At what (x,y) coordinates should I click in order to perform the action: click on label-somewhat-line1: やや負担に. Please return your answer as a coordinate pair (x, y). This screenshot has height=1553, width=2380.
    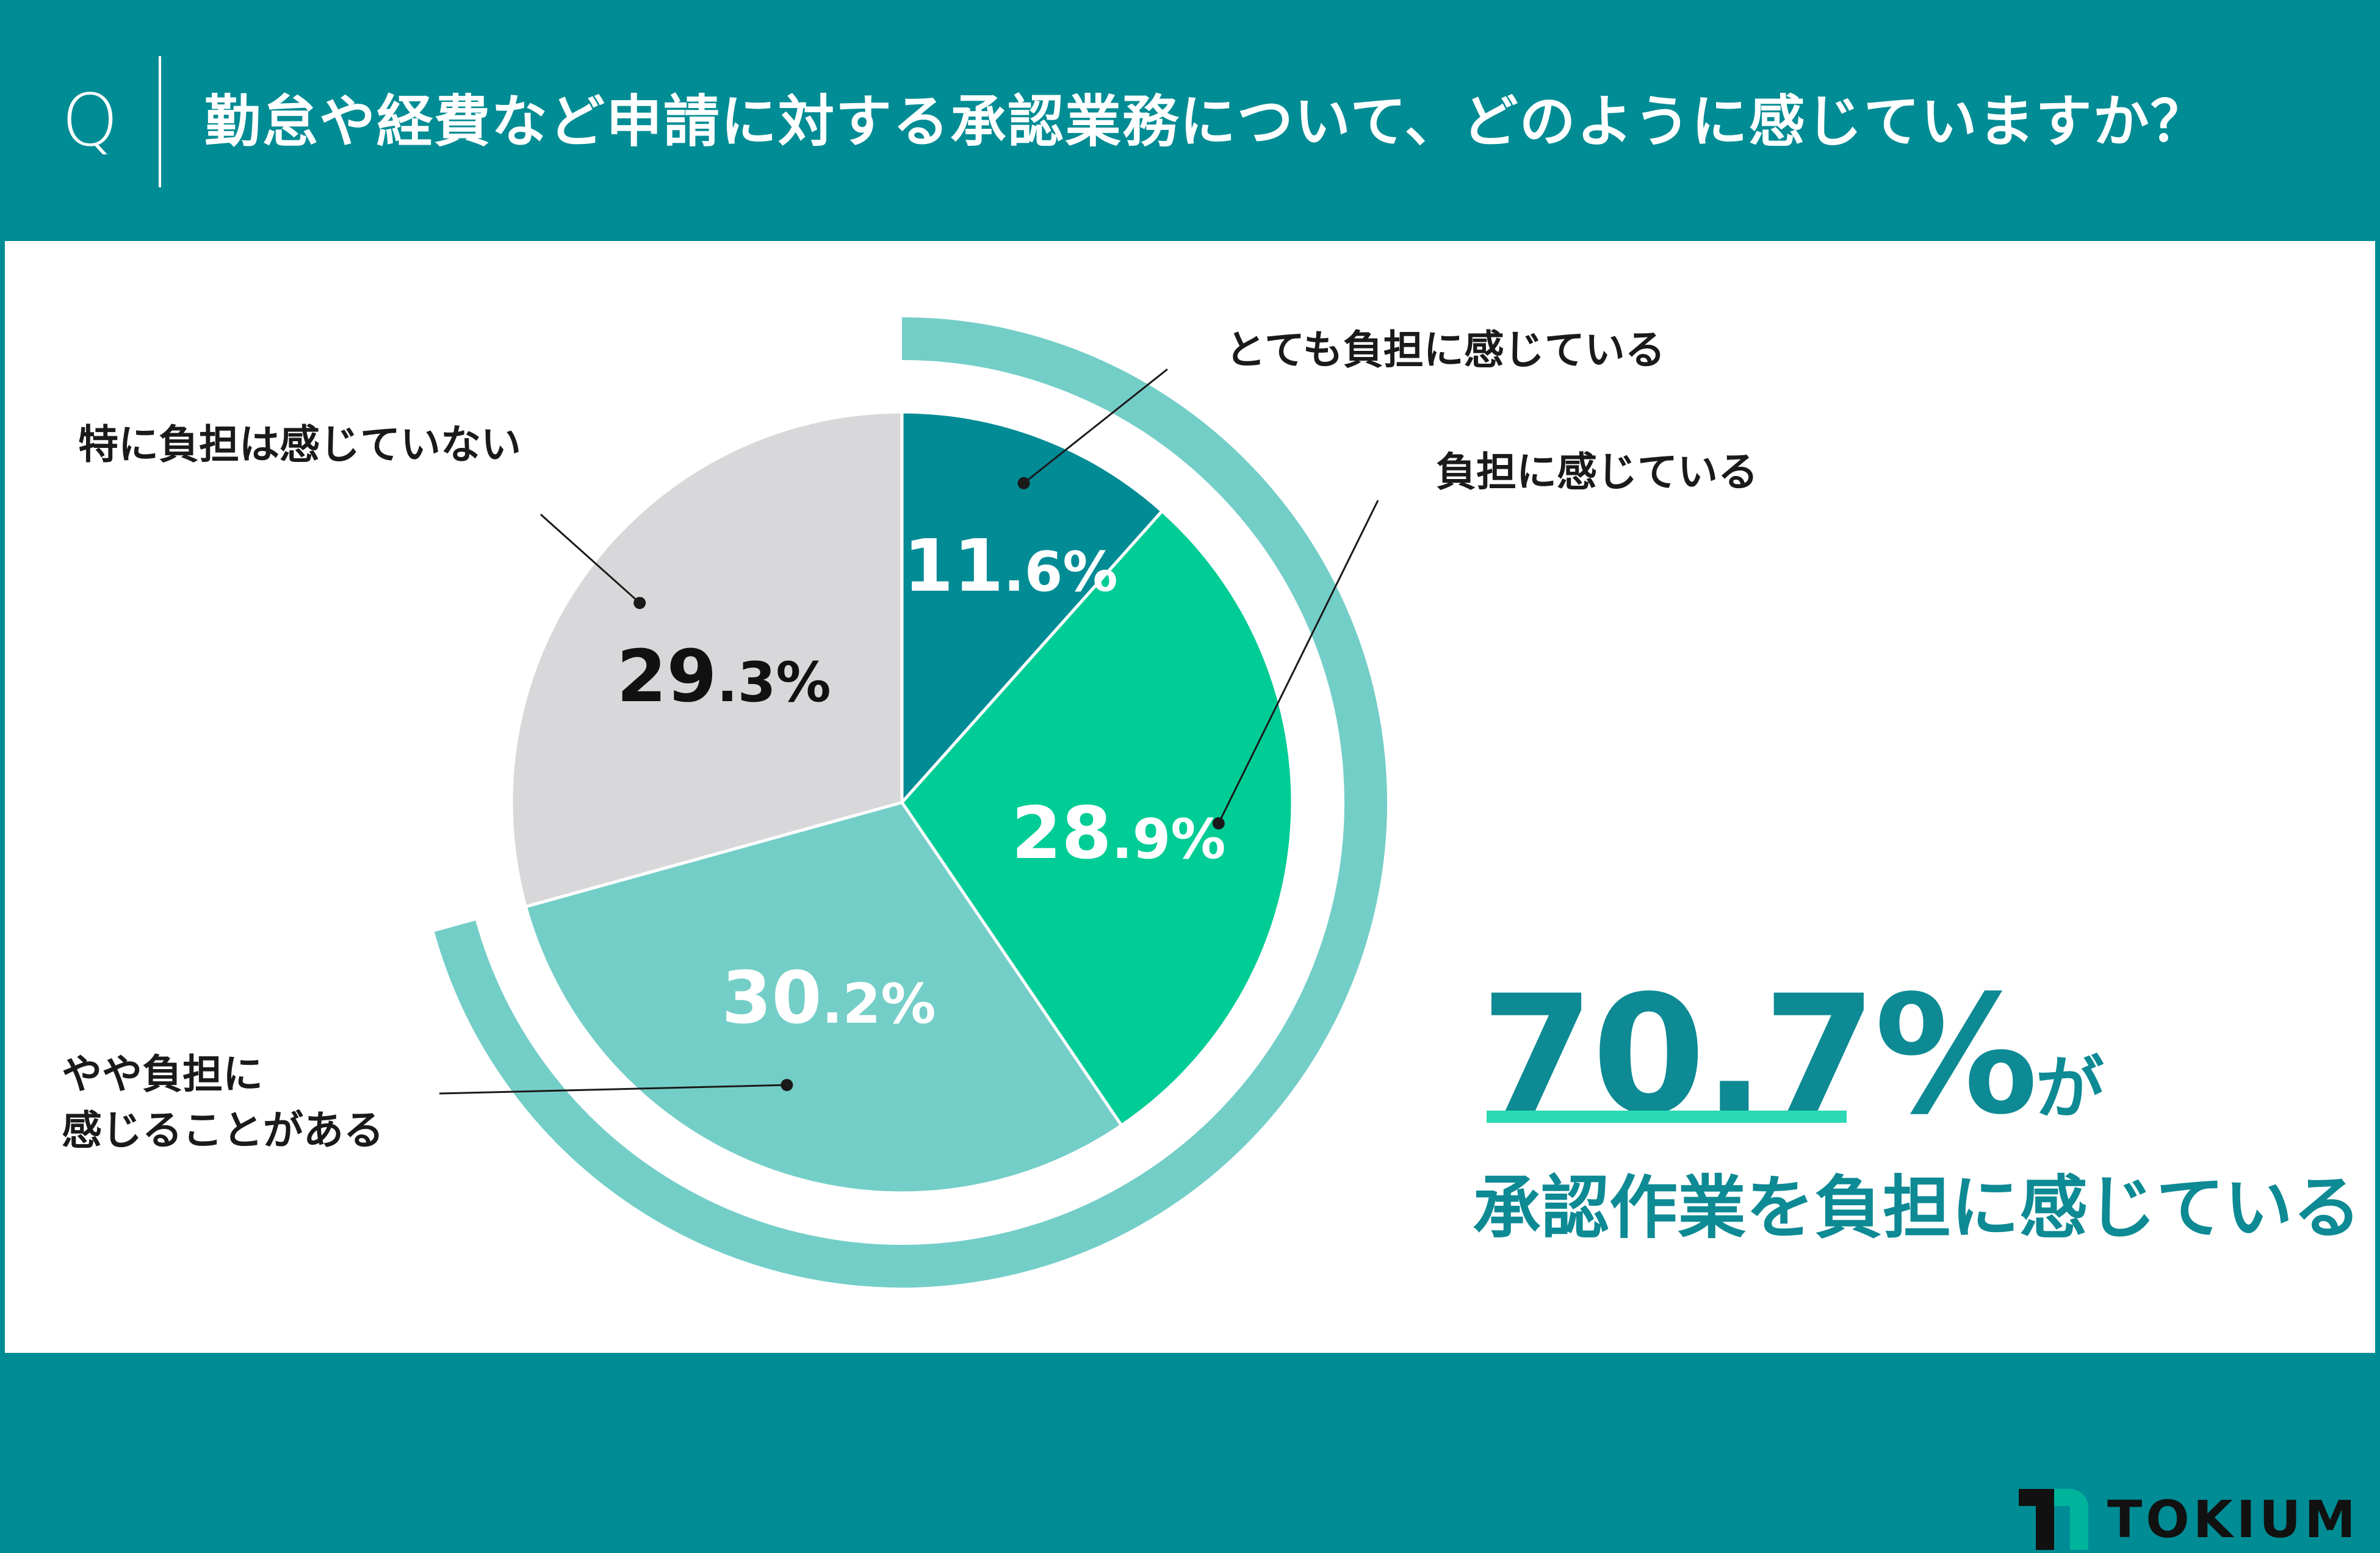
    Looking at the image, I should click on (162, 1074).